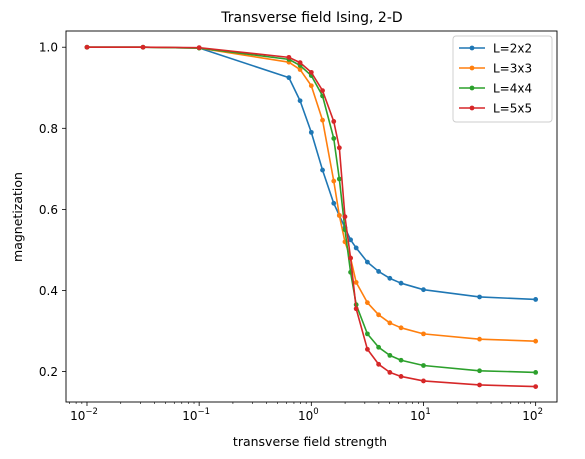 This screenshot has height=459, width=585. I want to click on legend-entry: L=3x3, so click(495, 69).